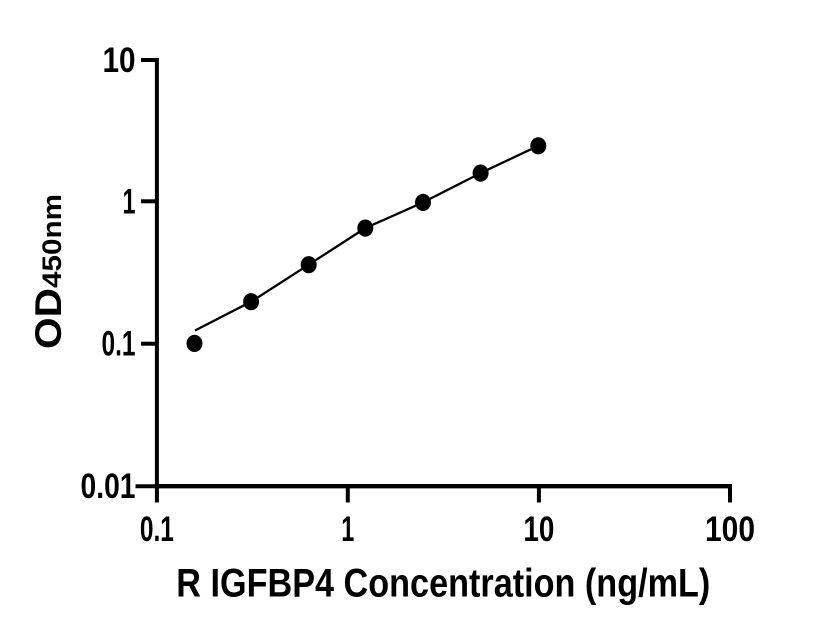 The height and width of the screenshot is (640, 816). What do you see at coordinates (443, 584) in the screenshot?
I see `svg-text: R IGFBP4 Concentration (ng/mL)` at bounding box center [443, 584].